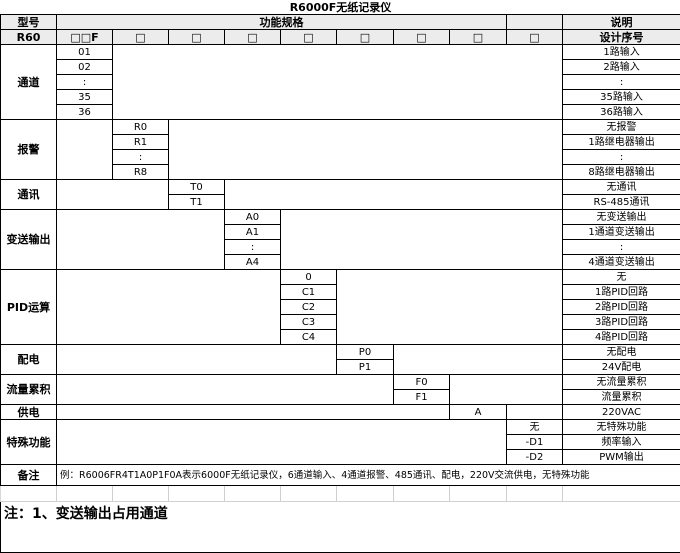  Describe the element at coordinates (85, 52) in the screenshot. I see `code-value: 01` at that location.